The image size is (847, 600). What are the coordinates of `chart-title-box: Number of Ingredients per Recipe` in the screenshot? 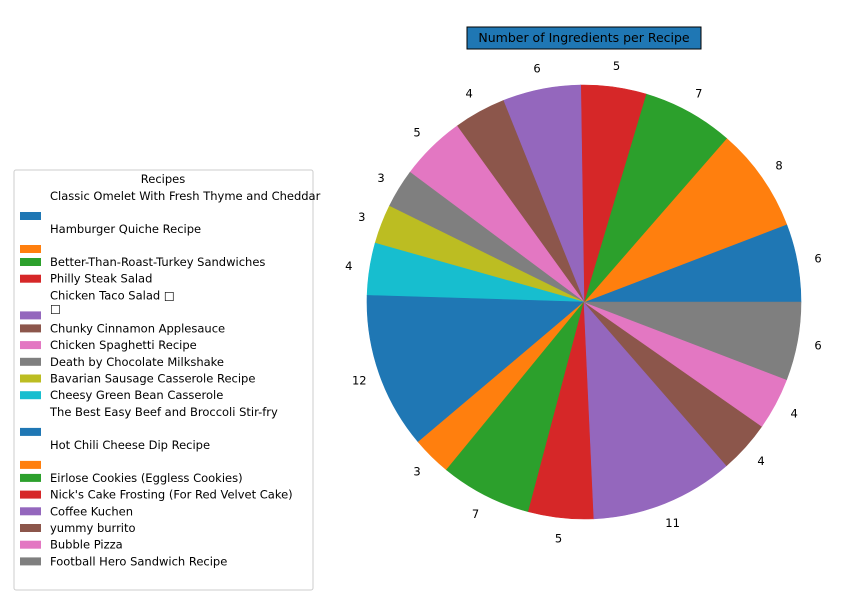 It's located at (584, 38).